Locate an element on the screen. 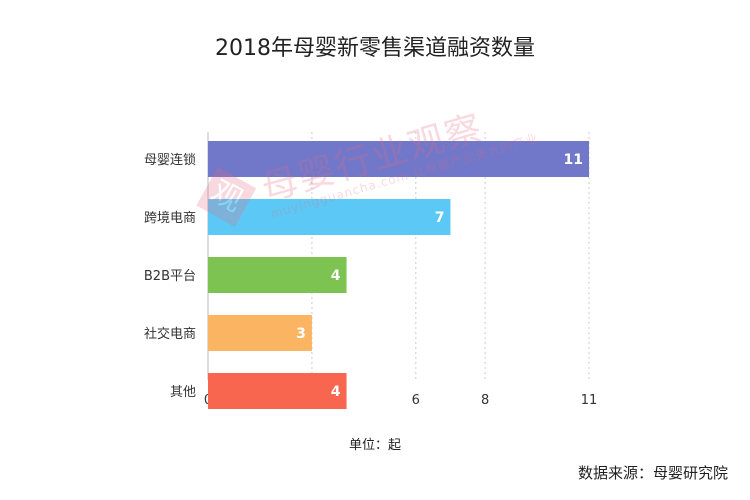 The image size is (750, 500). source-note: 数据来源：母婴研究院 is located at coordinates (652, 473).